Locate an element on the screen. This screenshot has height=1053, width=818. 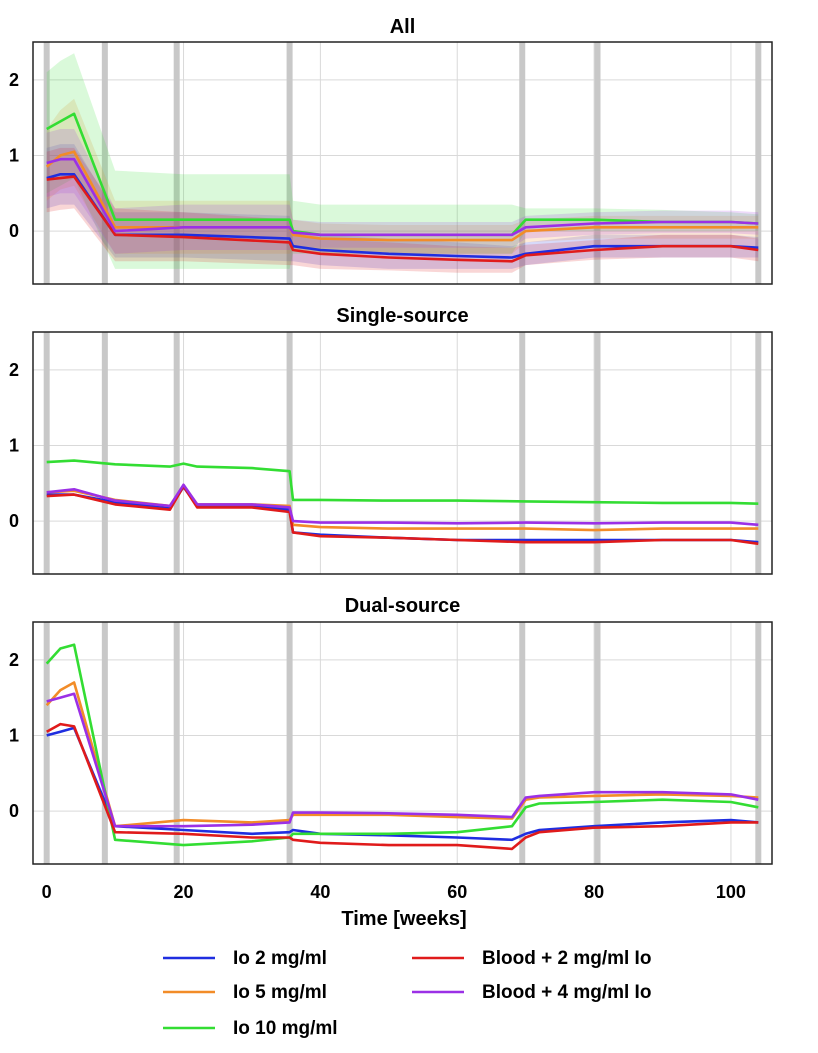
x-tick-label: 40 is located at coordinates (320, 892).